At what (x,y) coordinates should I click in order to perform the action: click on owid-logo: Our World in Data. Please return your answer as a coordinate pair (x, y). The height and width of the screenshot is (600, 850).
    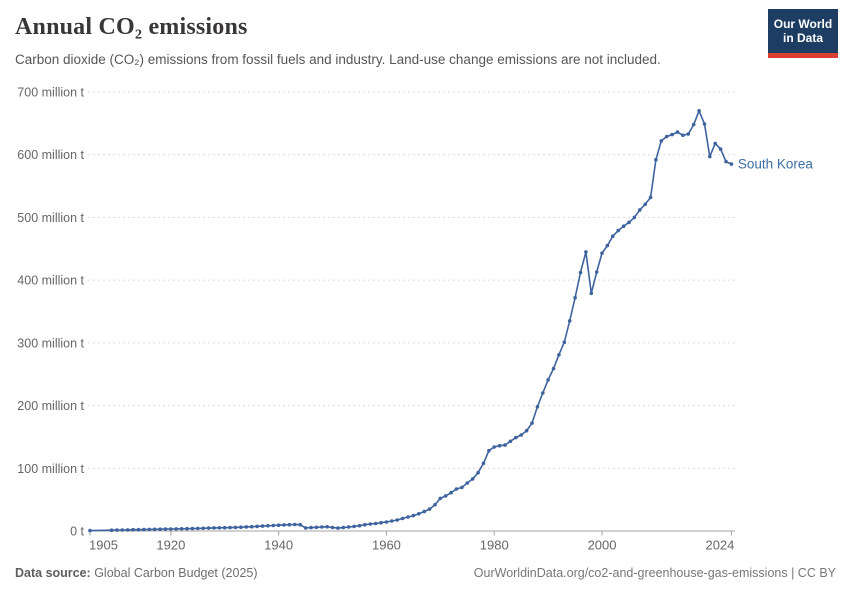
    Looking at the image, I should click on (803, 33).